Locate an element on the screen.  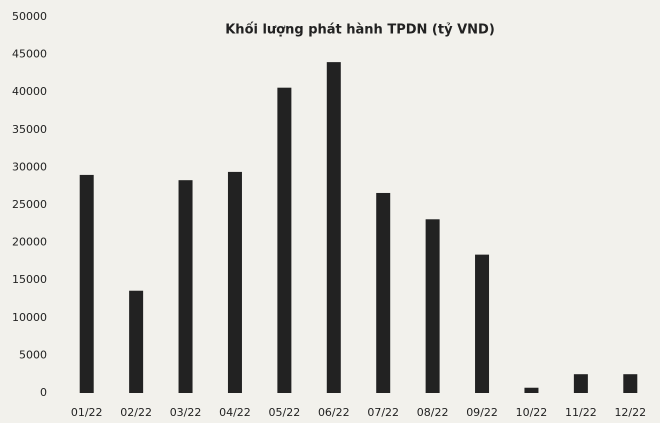
y-tick-label: 15000 is located at coordinates (29, 279).